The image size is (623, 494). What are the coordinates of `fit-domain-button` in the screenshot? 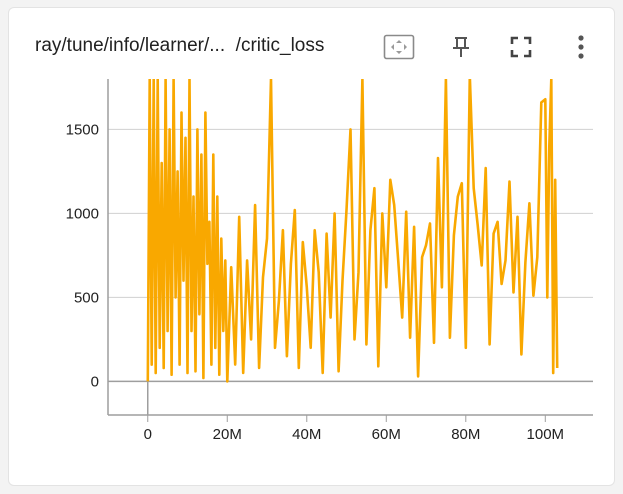 It's located at (399, 47).